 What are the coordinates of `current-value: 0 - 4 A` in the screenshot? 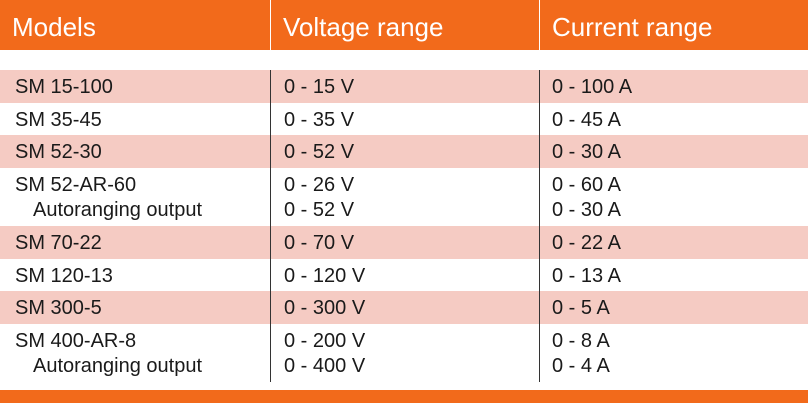 It's located at (581, 366).